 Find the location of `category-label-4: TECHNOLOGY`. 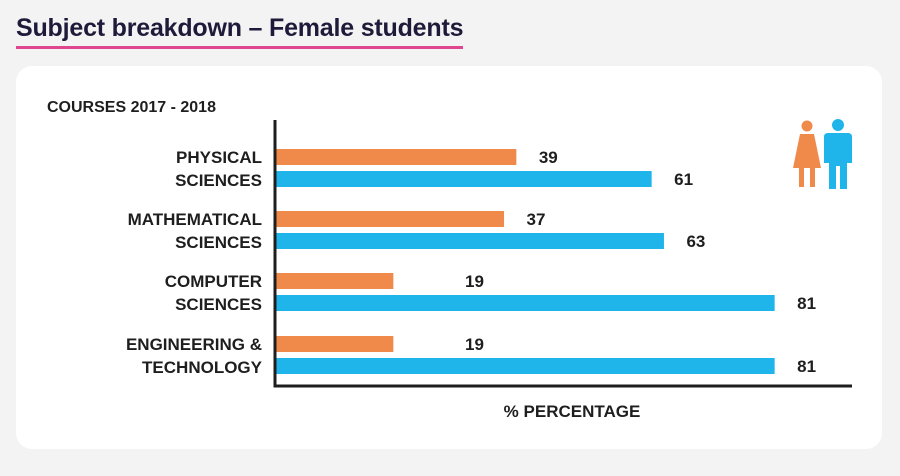

category-label-4: TECHNOLOGY is located at coordinates (202, 367).